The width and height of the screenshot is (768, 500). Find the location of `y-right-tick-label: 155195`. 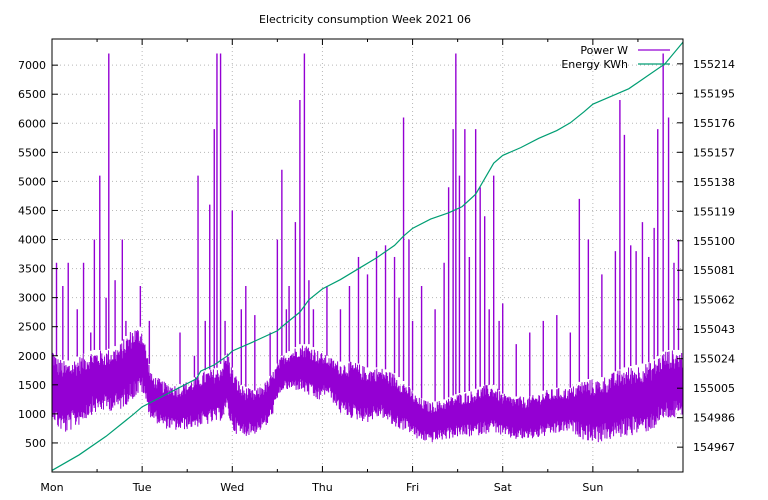

y-right-tick-label: 155195 is located at coordinates (714, 93).